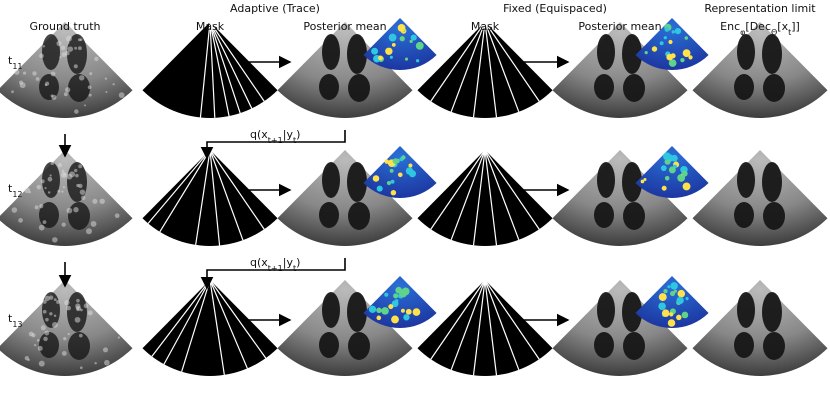 The width and height of the screenshot is (830, 418). Describe the element at coordinates (17, 66) in the screenshot. I see `subscript: 11` at that location.